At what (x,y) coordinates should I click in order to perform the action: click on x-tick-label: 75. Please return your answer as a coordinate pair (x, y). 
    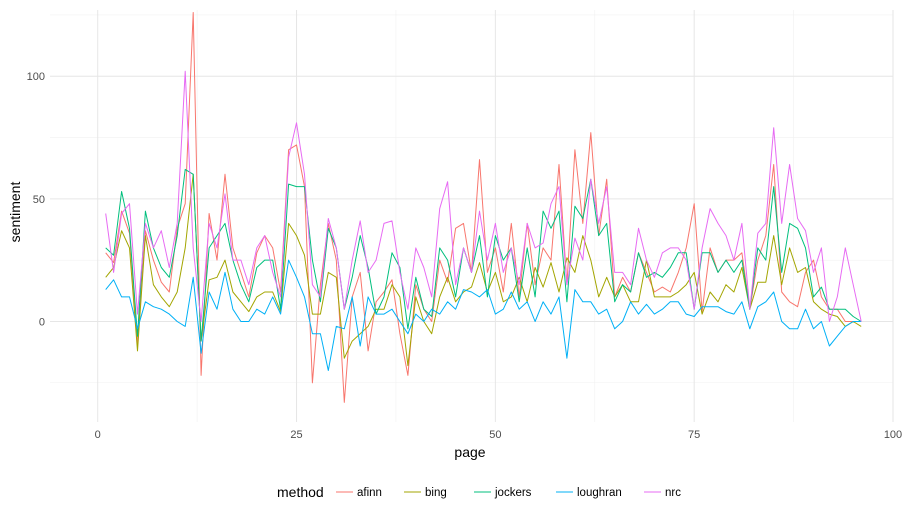
    Looking at the image, I should click on (694, 435).